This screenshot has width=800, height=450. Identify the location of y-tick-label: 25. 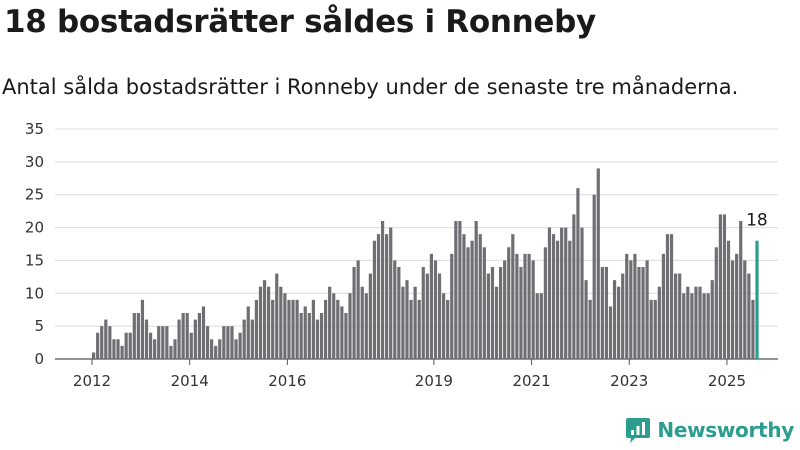
(34, 195).